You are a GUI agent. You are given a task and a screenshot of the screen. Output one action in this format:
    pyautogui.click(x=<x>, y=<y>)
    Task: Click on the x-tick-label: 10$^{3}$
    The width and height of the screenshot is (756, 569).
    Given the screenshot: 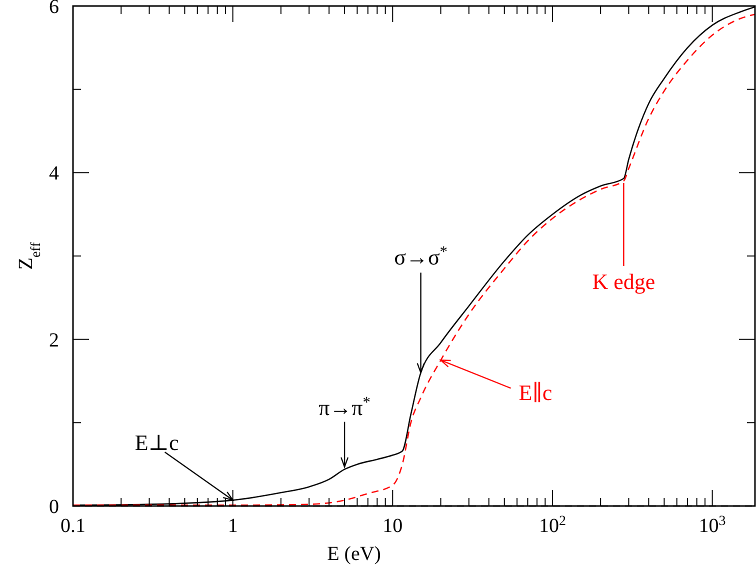 What is the action you would take?
    pyautogui.click(x=712, y=525)
    